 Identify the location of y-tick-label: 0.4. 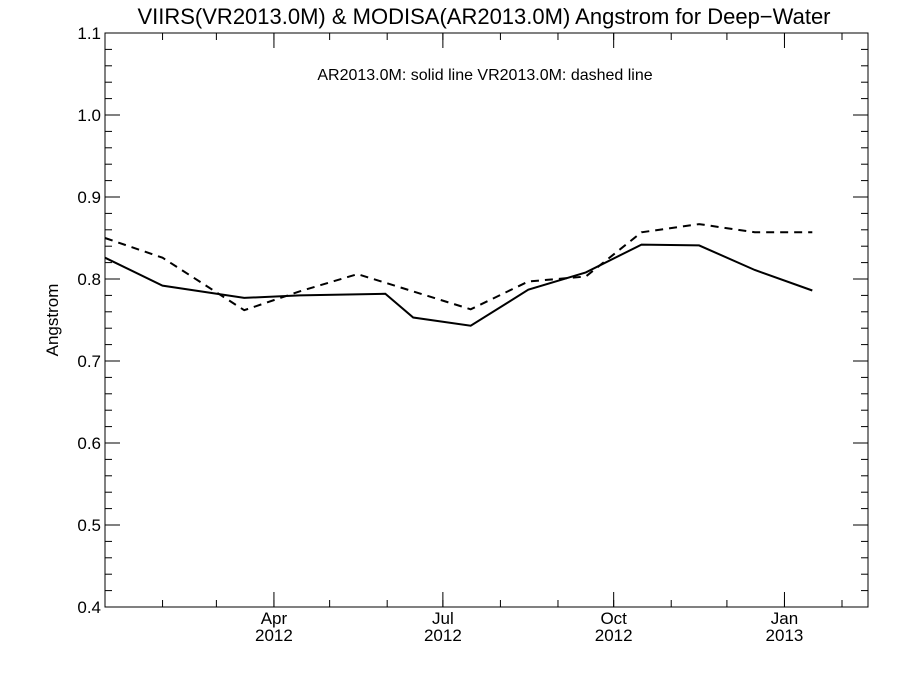
(89, 607).